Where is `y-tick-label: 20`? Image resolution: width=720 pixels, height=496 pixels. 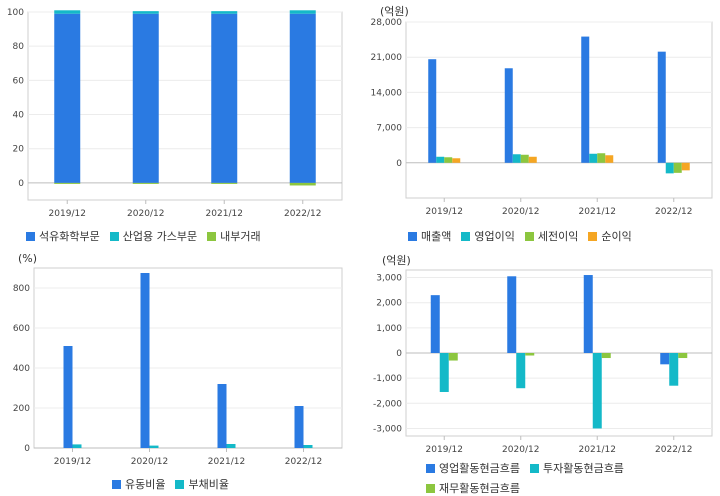 y-tick-label: 20 is located at coordinates (19, 150).